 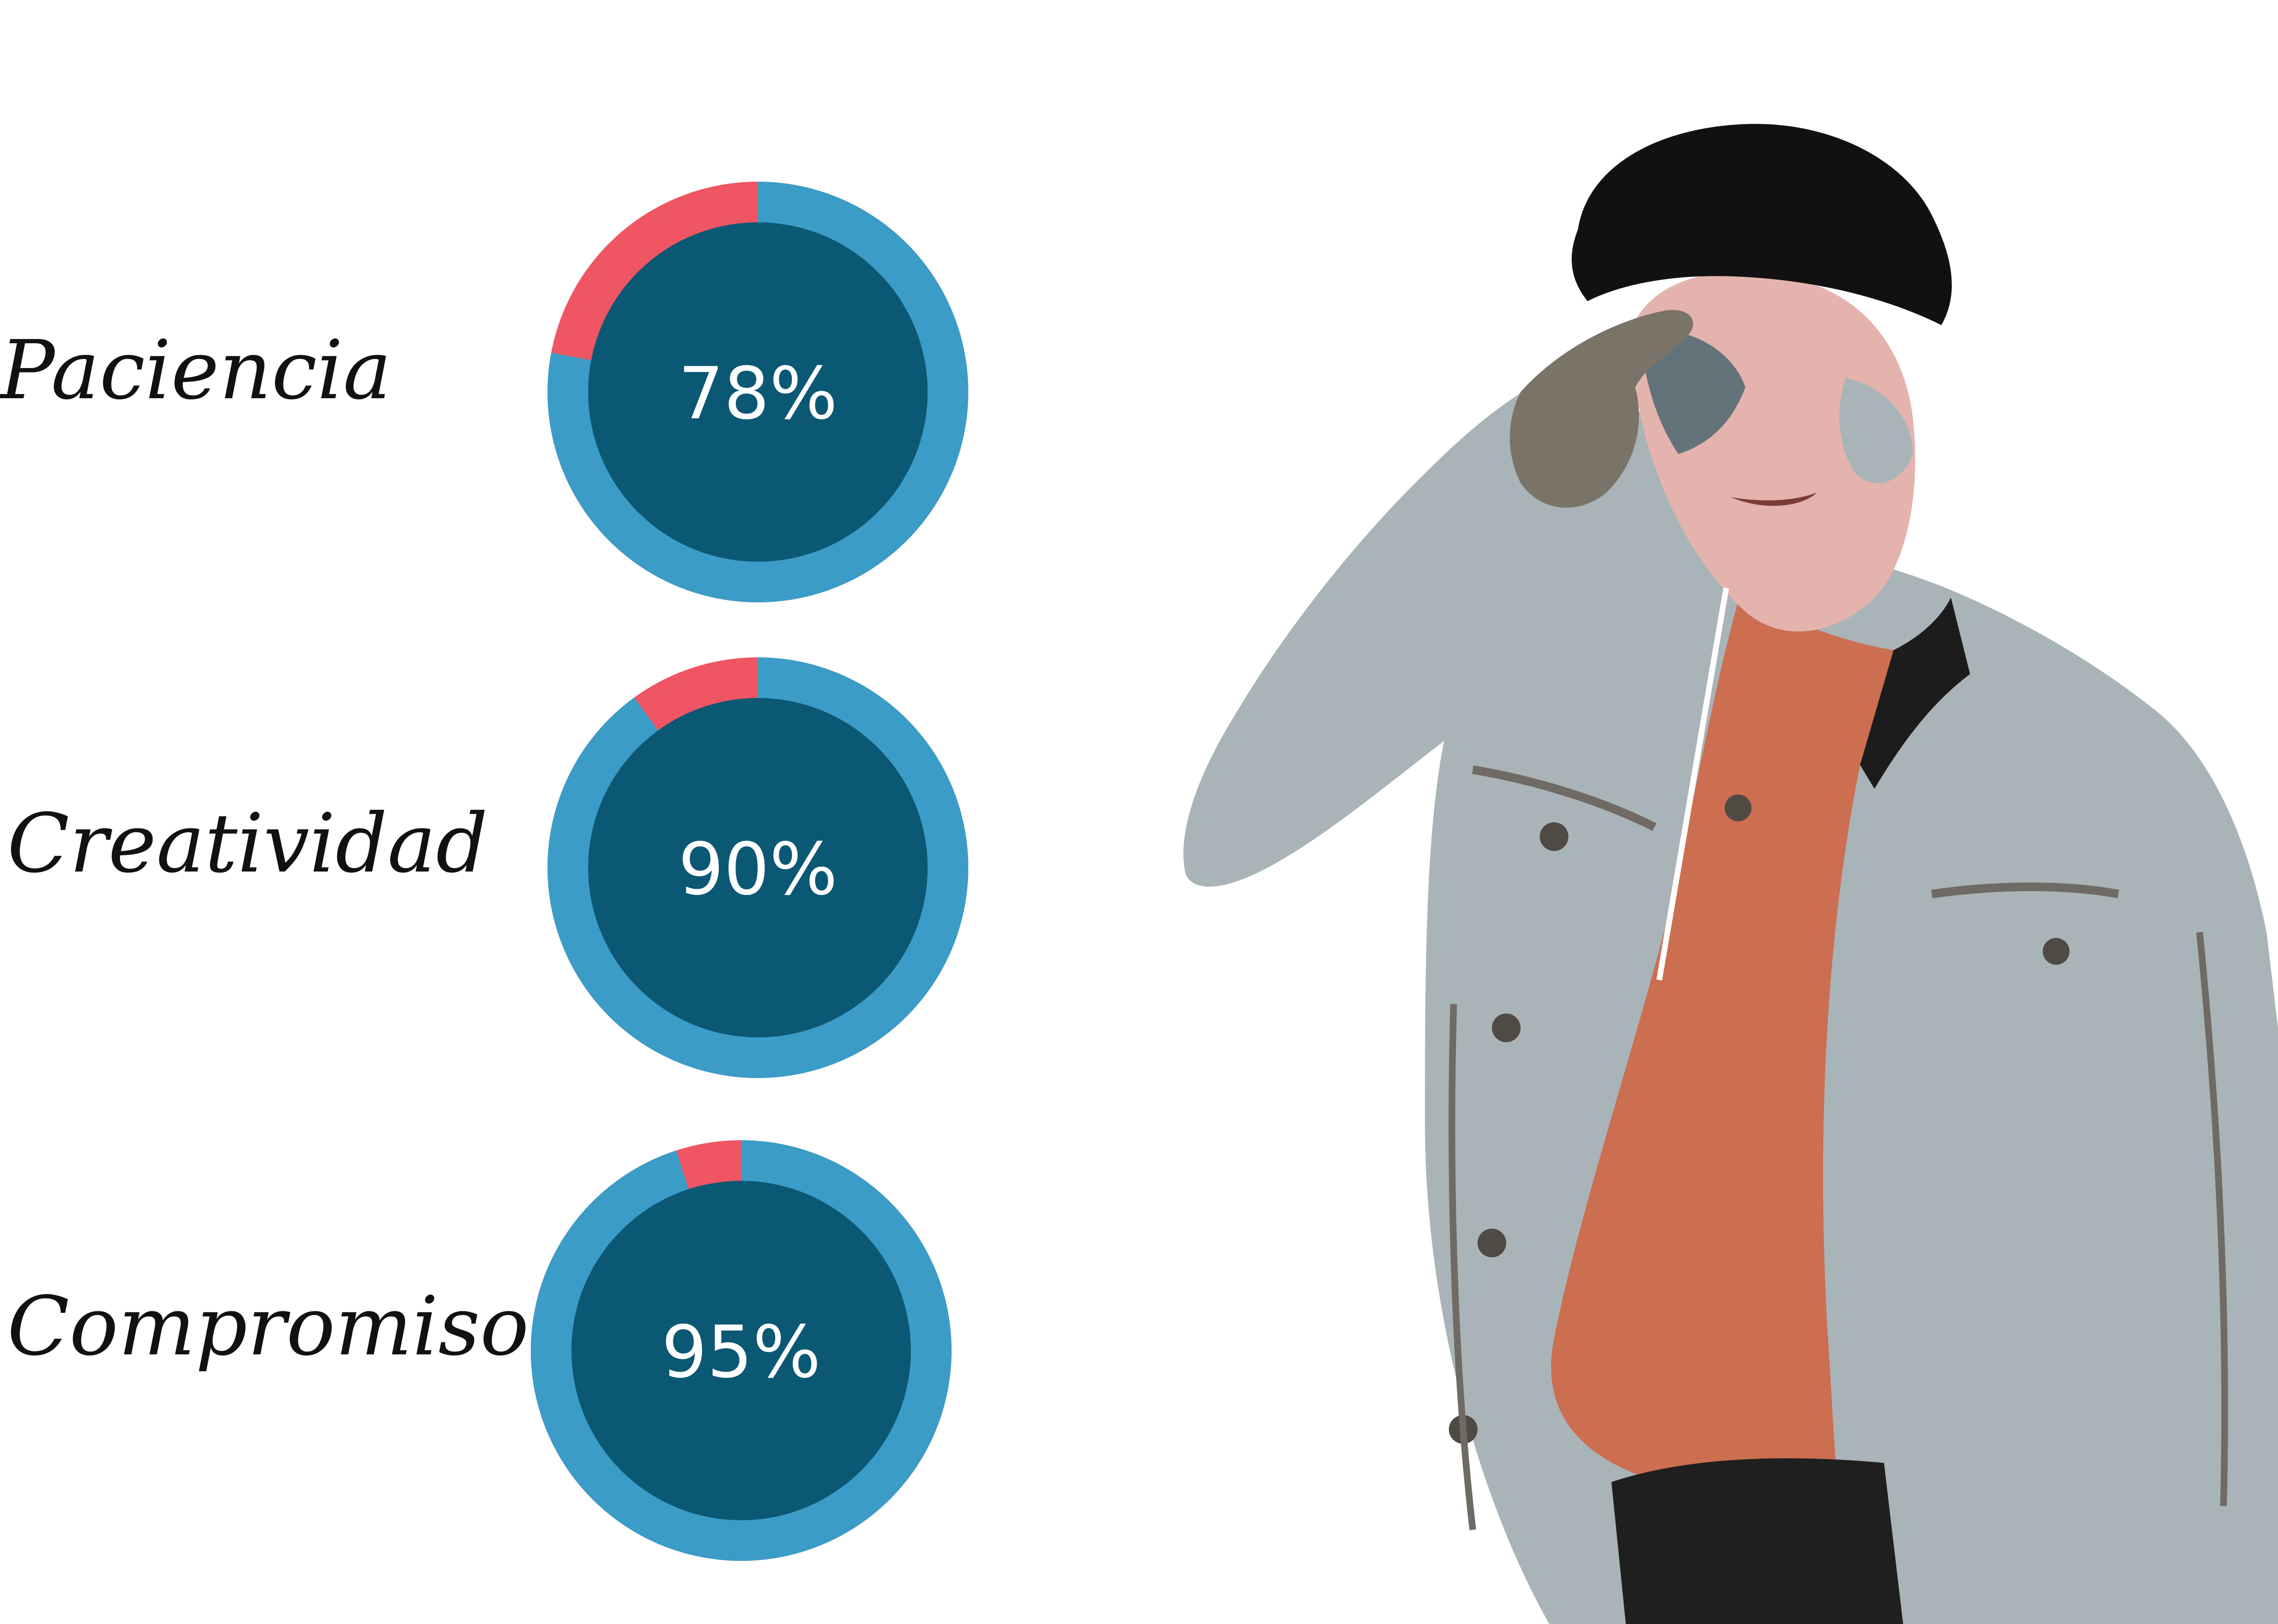 I want to click on donut-chart-creatividad: 90%, so click(x=758, y=867).